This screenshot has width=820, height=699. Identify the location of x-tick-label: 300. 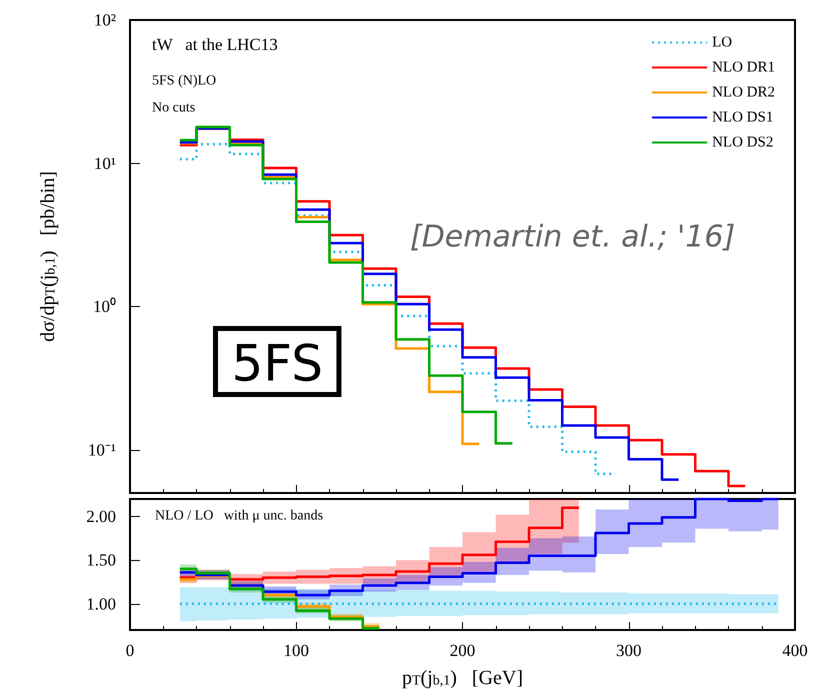
(629, 650).